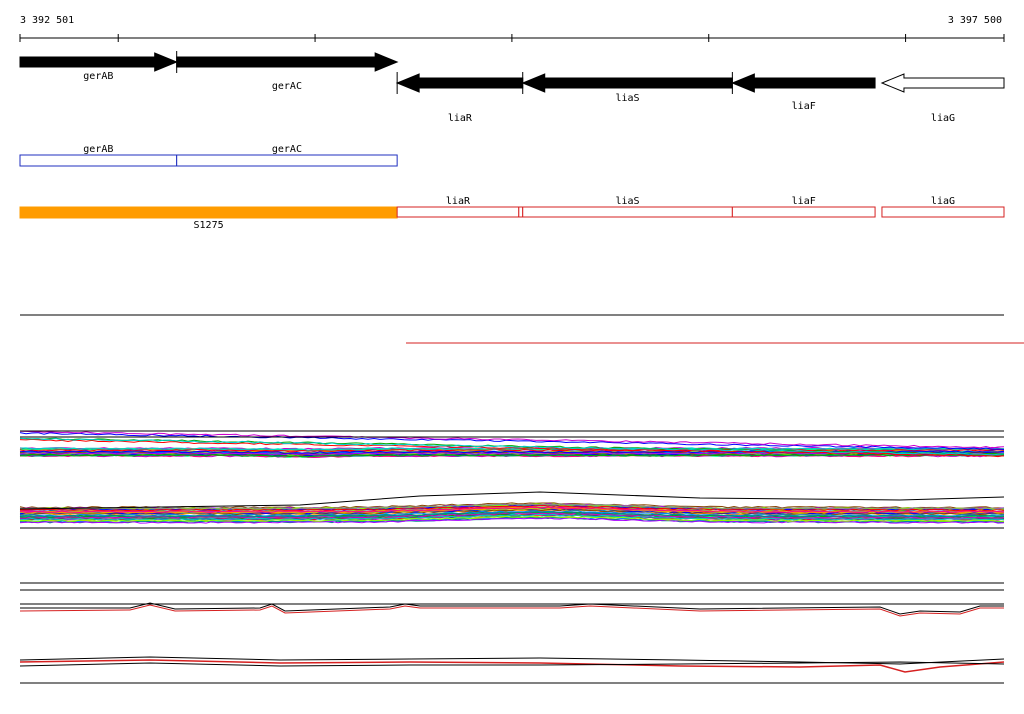 Image resolution: width=1024 pixels, height=714 pixels. What do you see at coordinates (804, 201) in the screenshot?
I see `red-segment-label: liaF` at bounding box center [804, 201].